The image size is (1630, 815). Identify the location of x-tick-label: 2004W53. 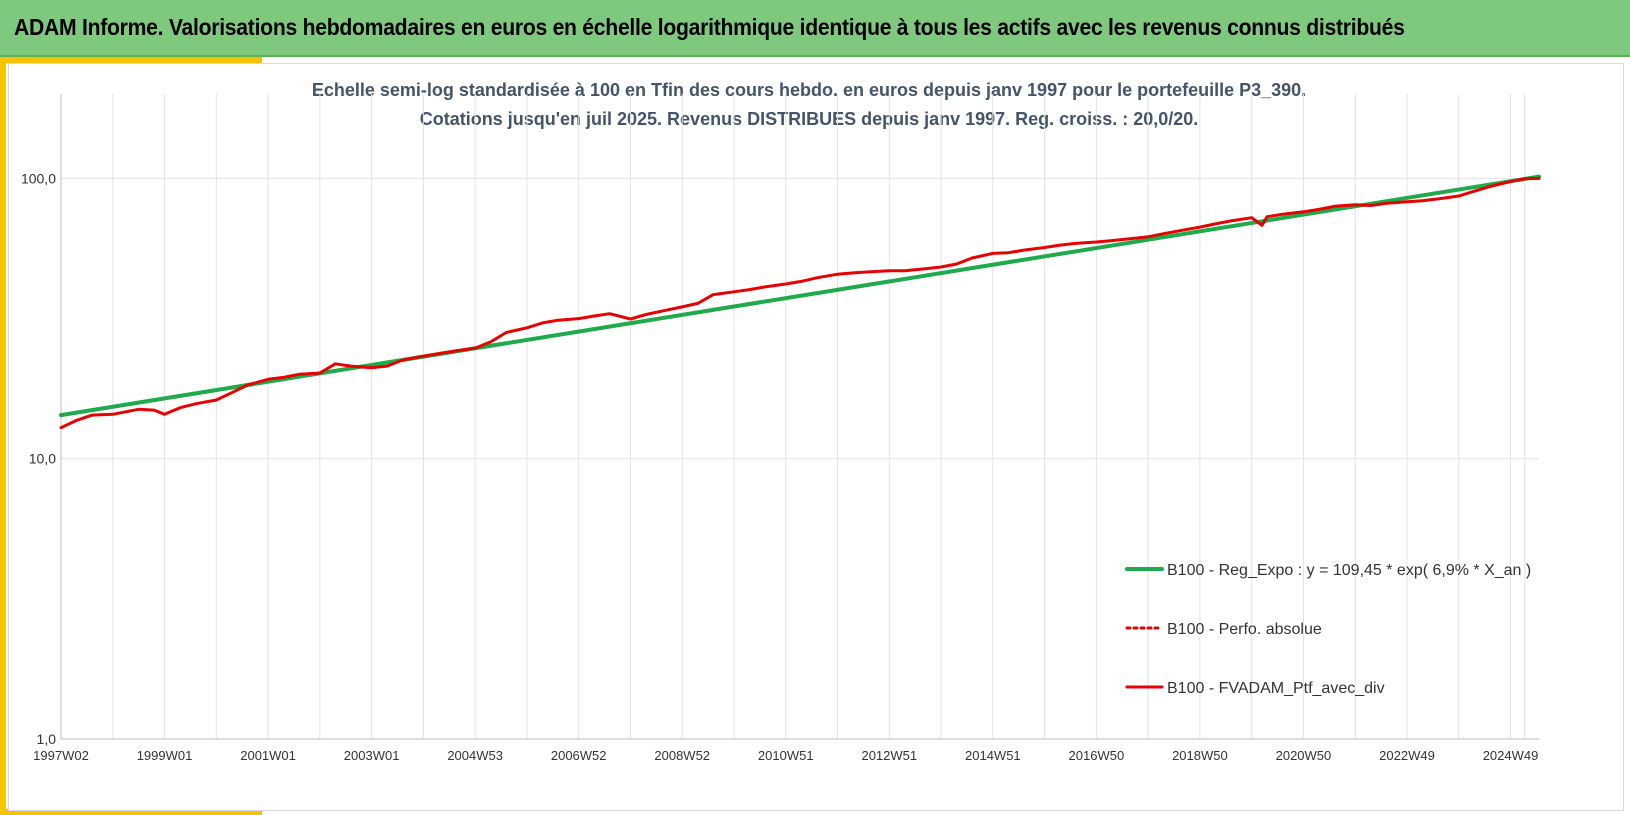
(475, 755).